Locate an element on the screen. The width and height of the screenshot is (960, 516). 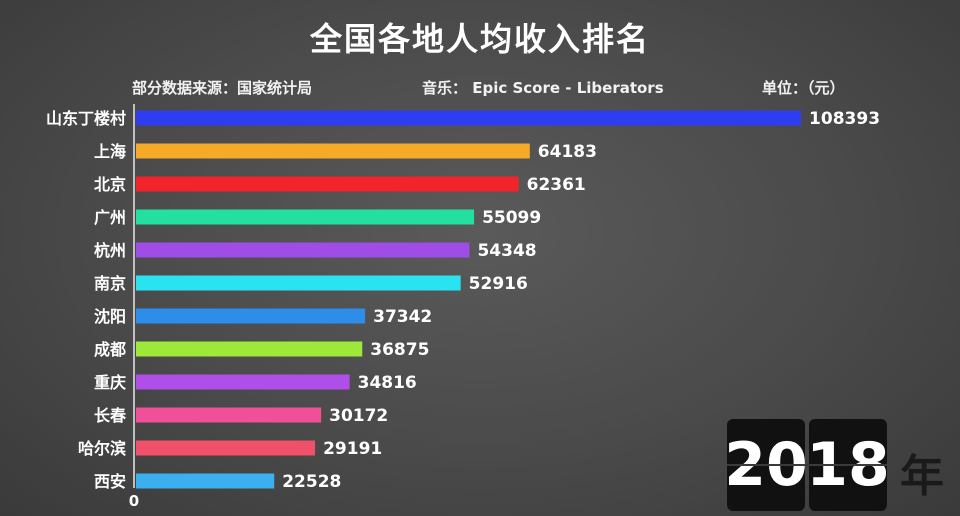
value-label: 62361 is located at coordinates (556, 185).